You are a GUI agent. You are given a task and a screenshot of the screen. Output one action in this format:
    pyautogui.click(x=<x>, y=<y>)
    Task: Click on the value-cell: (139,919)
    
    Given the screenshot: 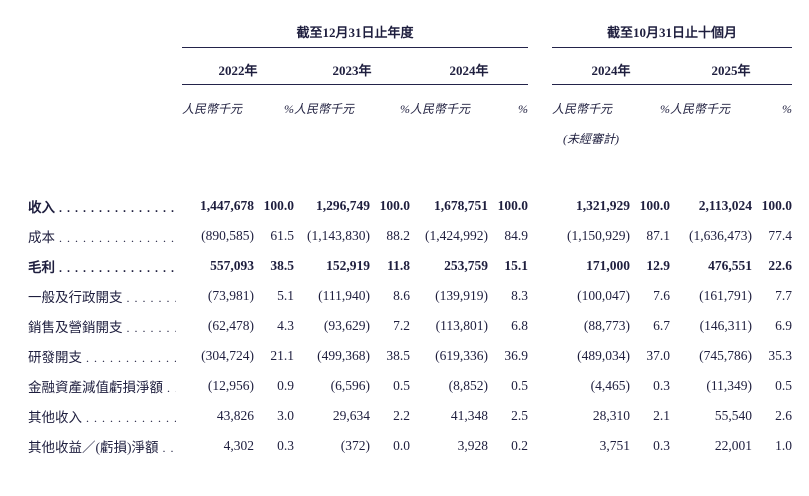 What is the action you would take?
    pyautogui.click(x=461, y=295)
    